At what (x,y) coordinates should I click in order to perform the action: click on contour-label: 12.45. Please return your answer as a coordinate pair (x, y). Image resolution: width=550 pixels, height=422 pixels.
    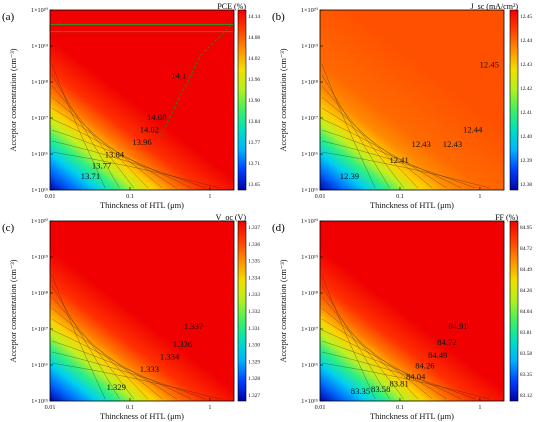
    Looking at the image, I should click on (489, 65).